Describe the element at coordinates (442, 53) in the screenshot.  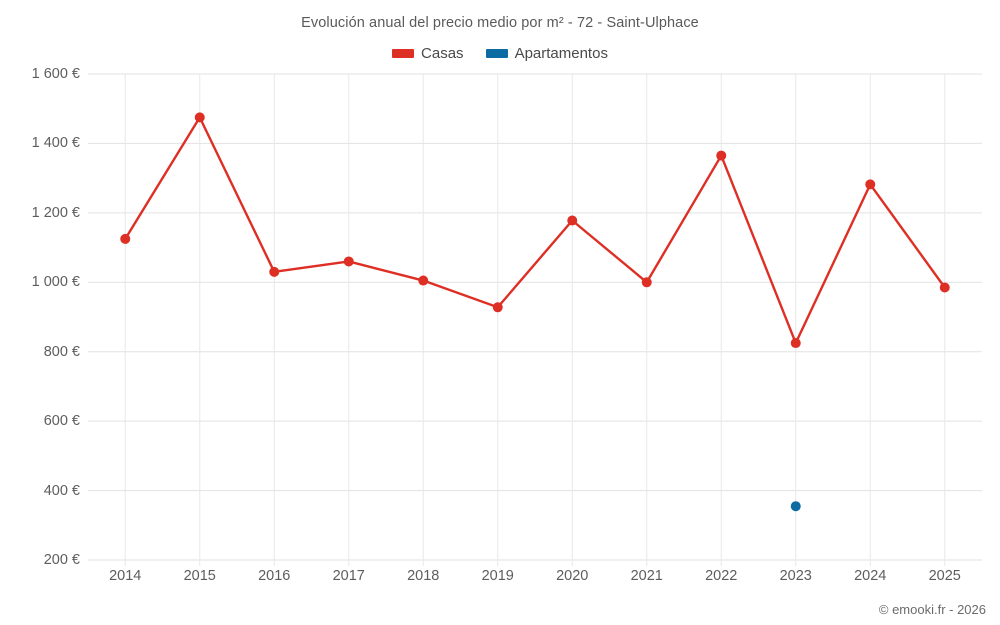
I see `legend-label-casas: Casas` at that location.